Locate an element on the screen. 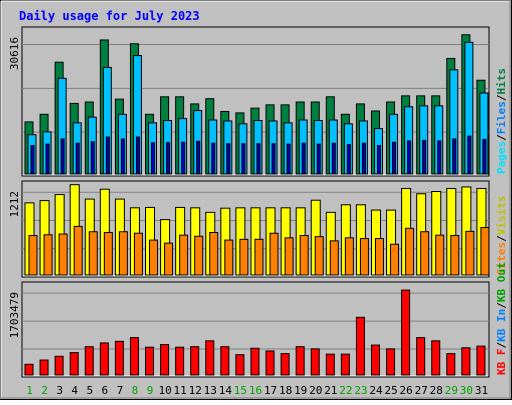 The height and width of the screenshot is (405, 512). visits-legend-item: Sites is located at coordinates (501, 258).